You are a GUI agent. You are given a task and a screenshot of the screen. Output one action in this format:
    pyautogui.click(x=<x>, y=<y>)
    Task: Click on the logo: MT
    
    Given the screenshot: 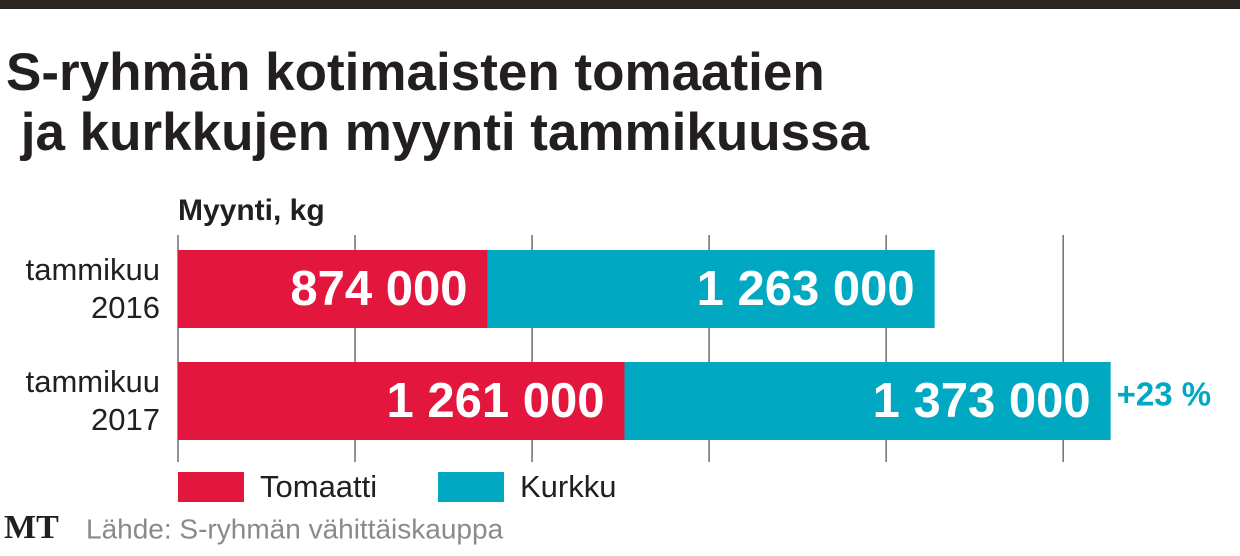 What is the action you would take?
    pyautogui.click(x=31, y=527)
    